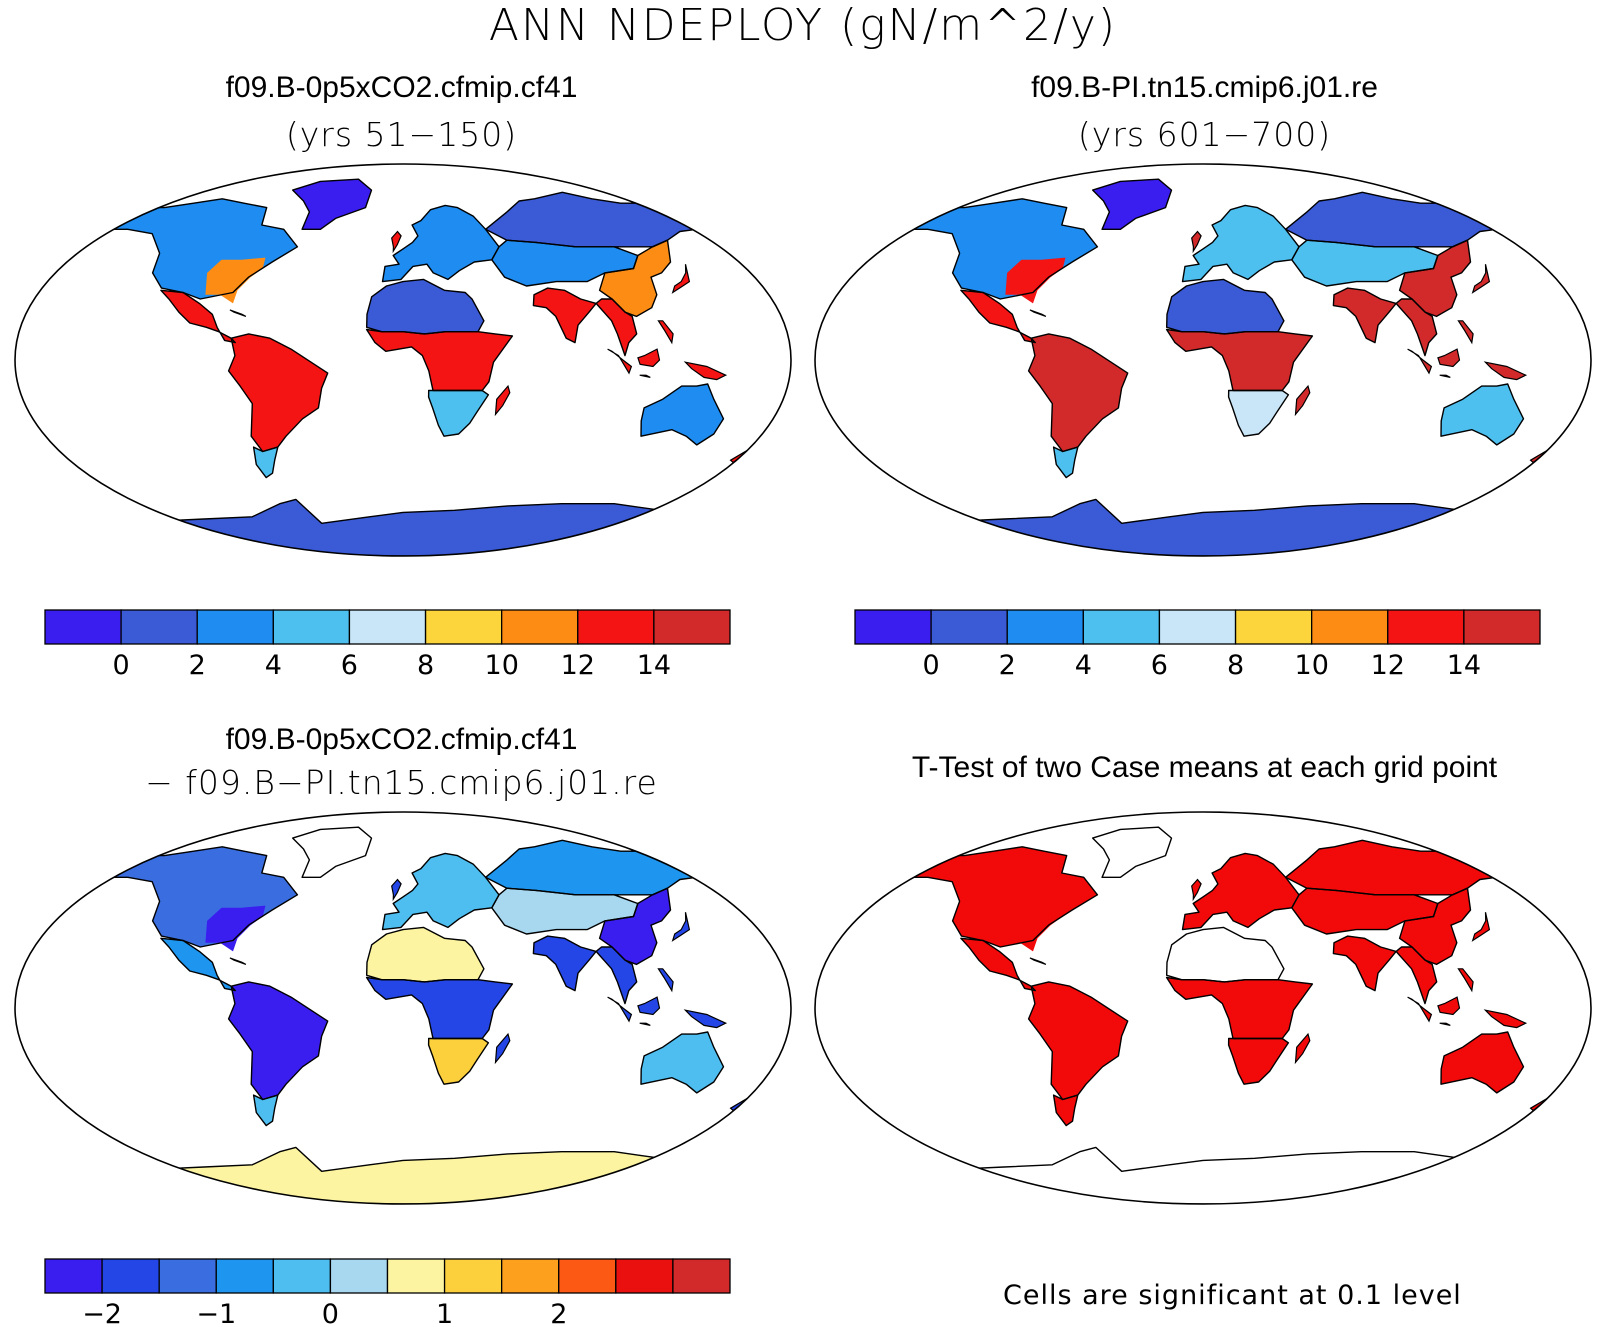 Image resolution: width=1606 pixels, height=1327 pixels. What do you see at coordinates (102, 1312) in the screenshot?
I see `colorbar-tick-label: −2` at bounding box center [102, 1312].